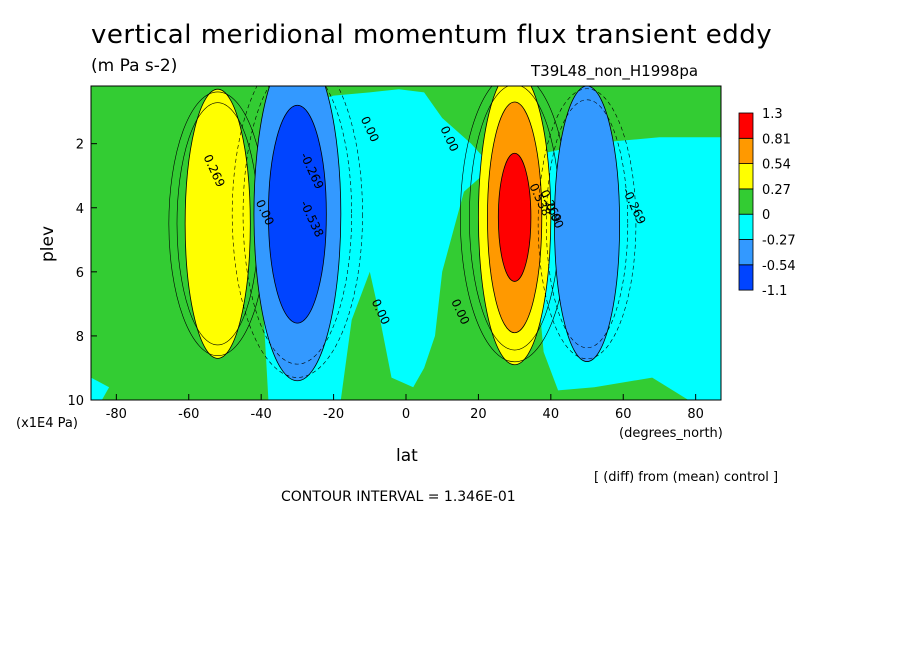 The image size is (904, 654). Describe the element at coordinates (776, 190) in the screenshot. I see `colorbar-label: 0.27` at that location.